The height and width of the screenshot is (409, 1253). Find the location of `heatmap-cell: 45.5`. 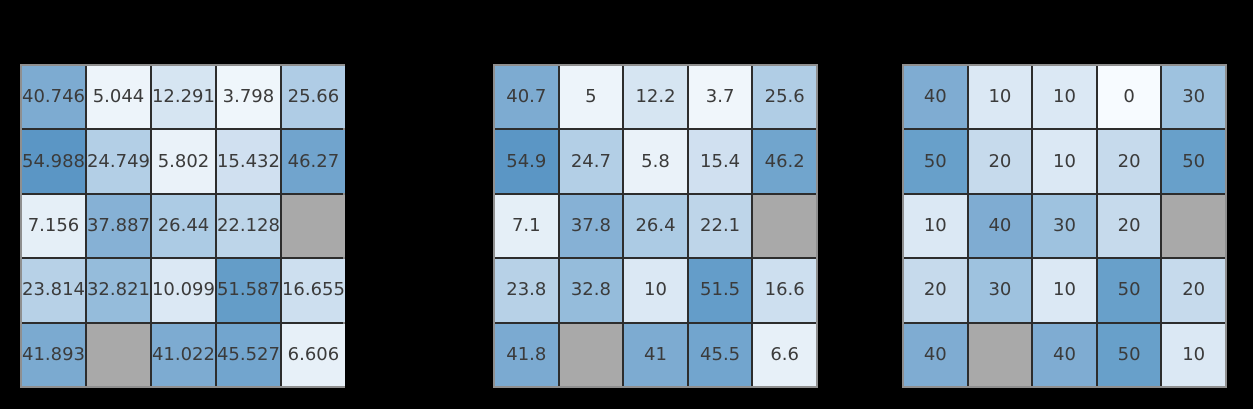

heatmap-cell: 45.5 is located at coordinates (720, 354).